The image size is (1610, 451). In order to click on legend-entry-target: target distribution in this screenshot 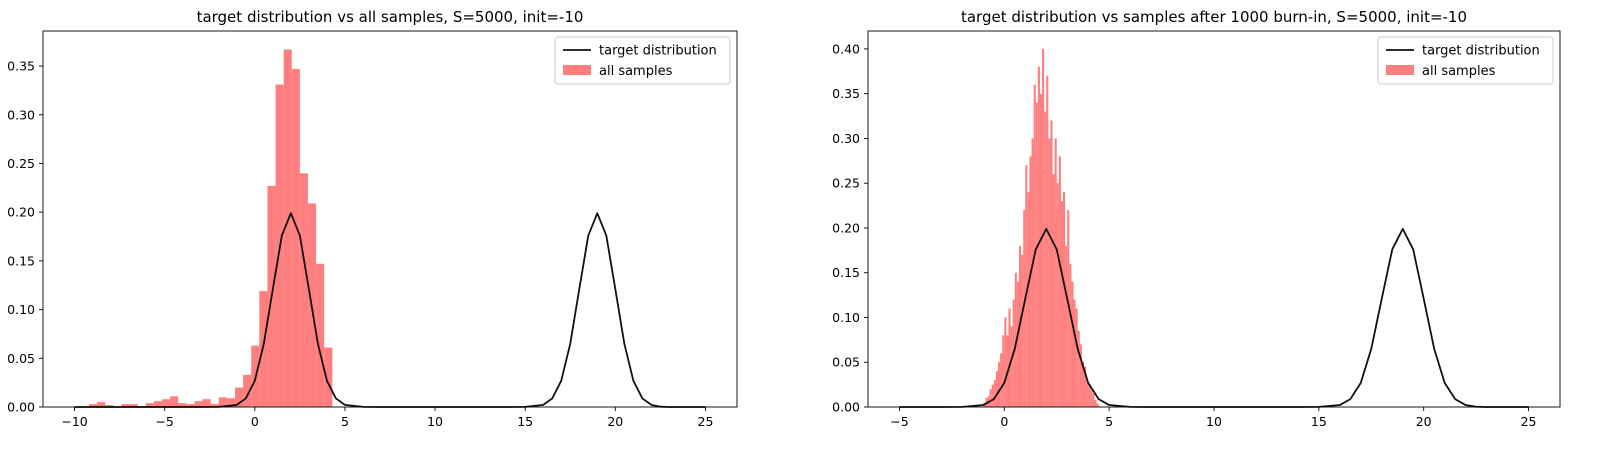, I will do `click(658, 51)`.